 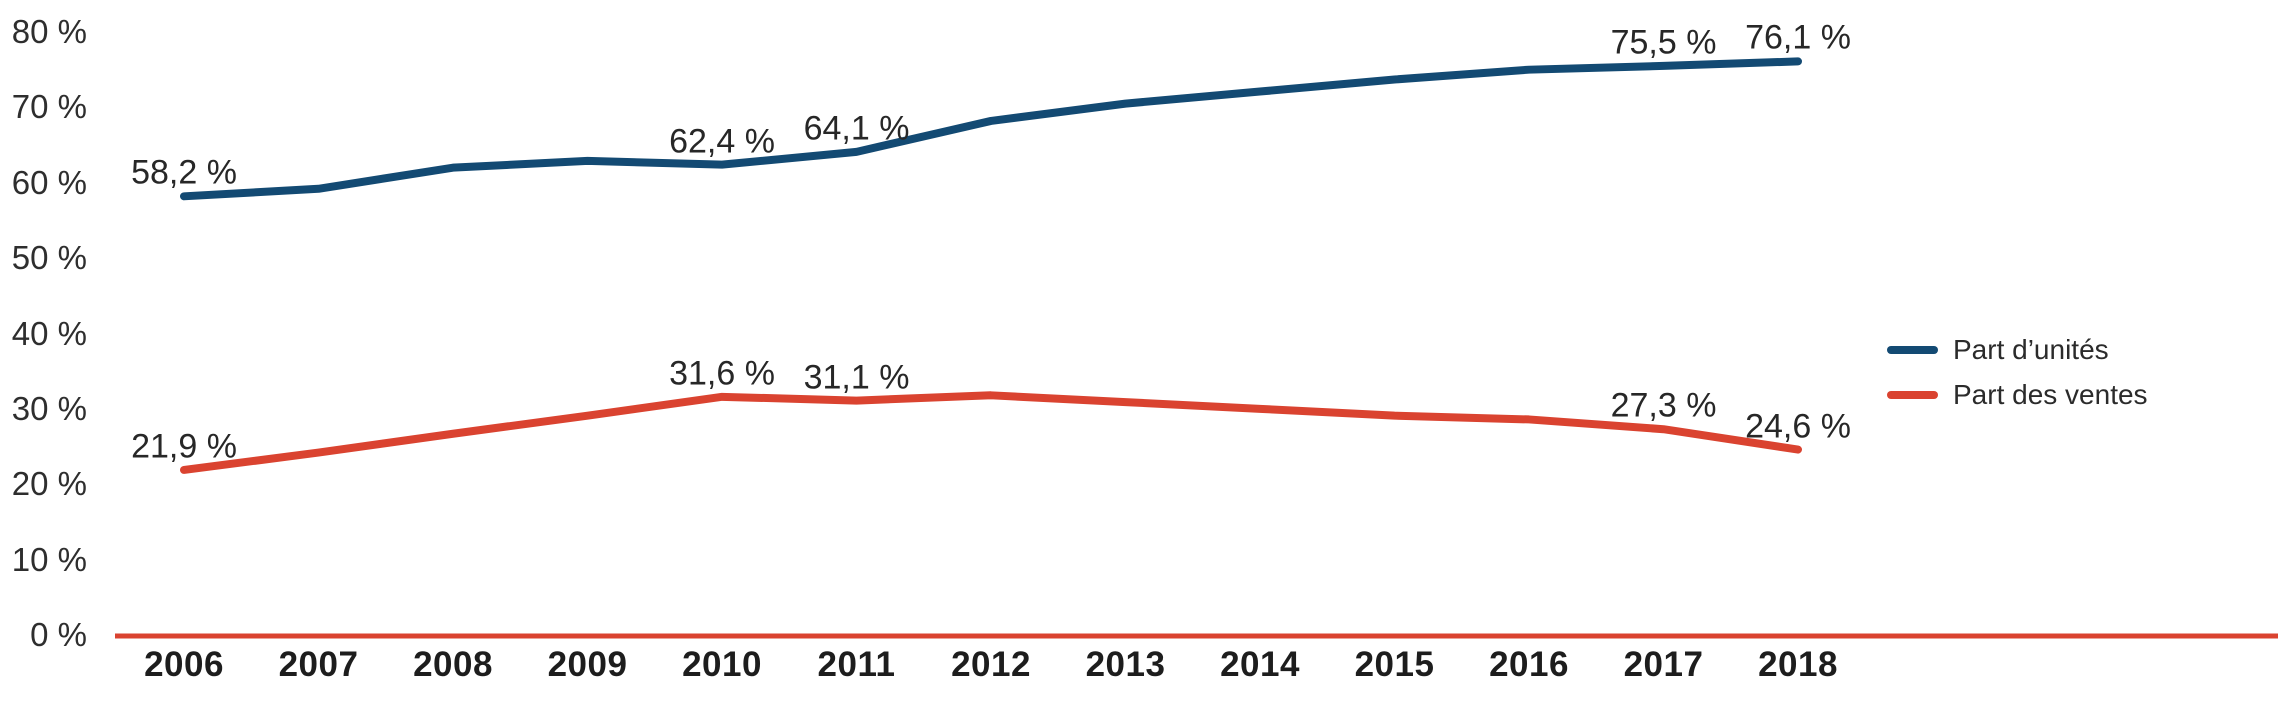 I want to click on x-axis-tick-label: 2014, so click(x=1260, y=664).